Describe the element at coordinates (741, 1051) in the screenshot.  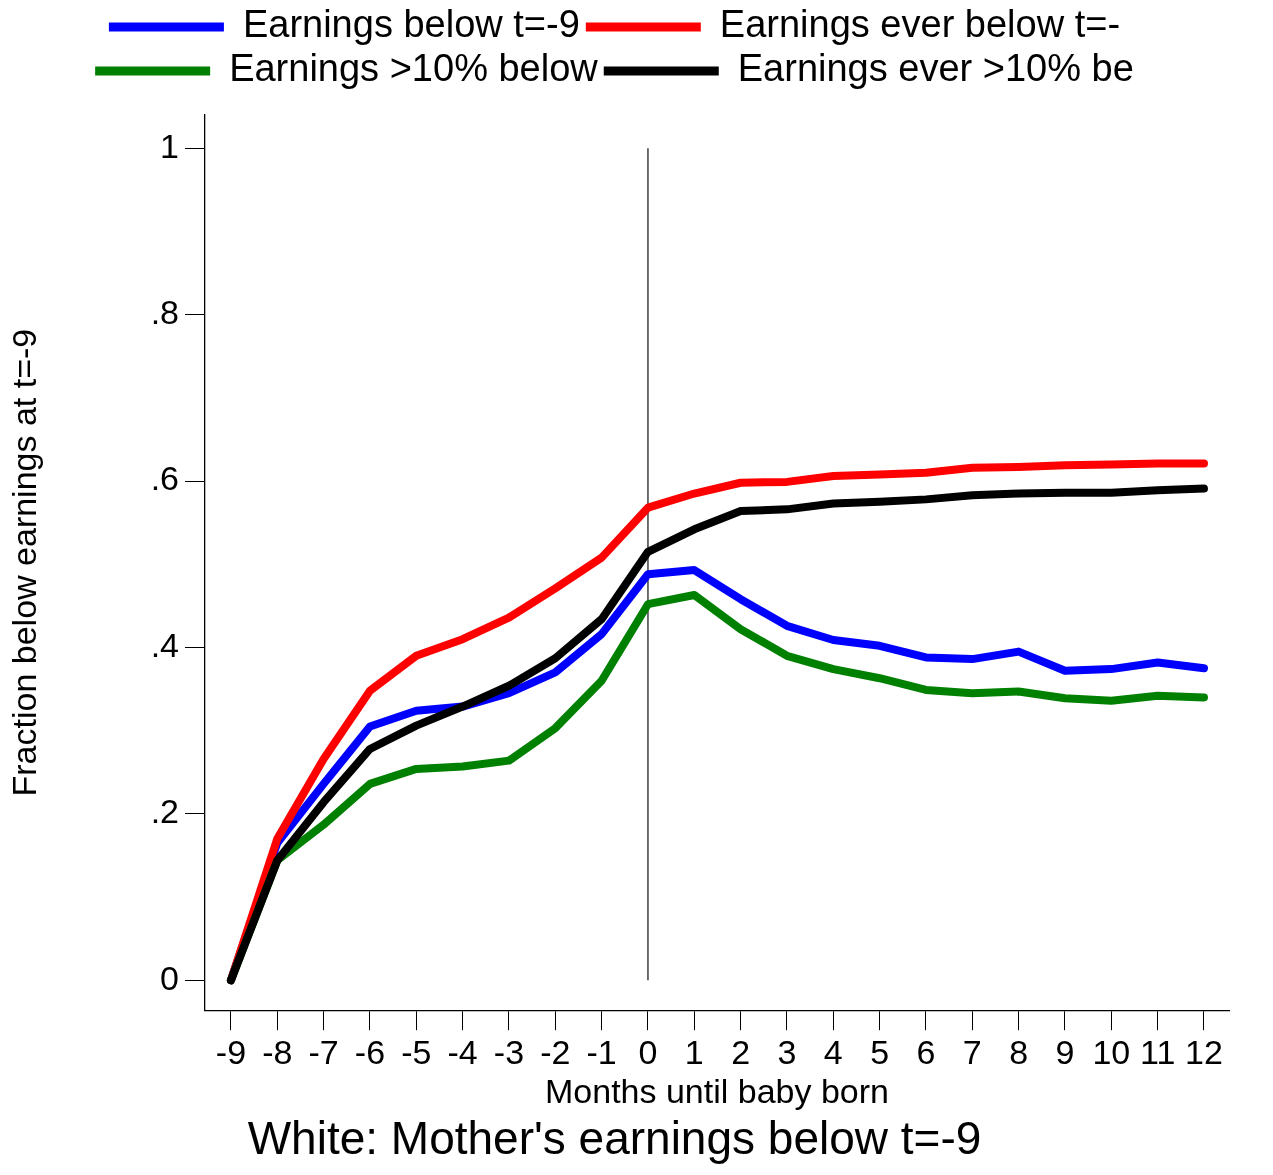
I see `x-tick-label: 2` at that location.